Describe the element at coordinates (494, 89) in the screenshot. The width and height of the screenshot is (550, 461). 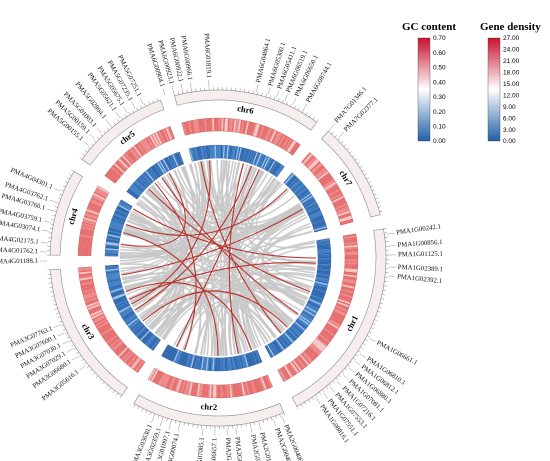
I see `density-colorbar` at that location.